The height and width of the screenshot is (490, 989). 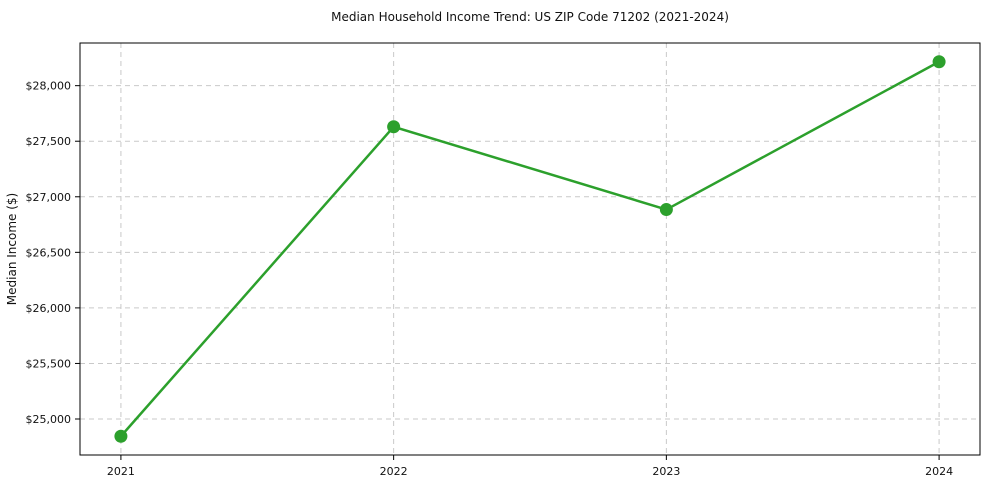 What do you see at coordinates (49, 197) in the screenshot?
I see `y-tick-label: $27,000` at bounding box center [49, 197].